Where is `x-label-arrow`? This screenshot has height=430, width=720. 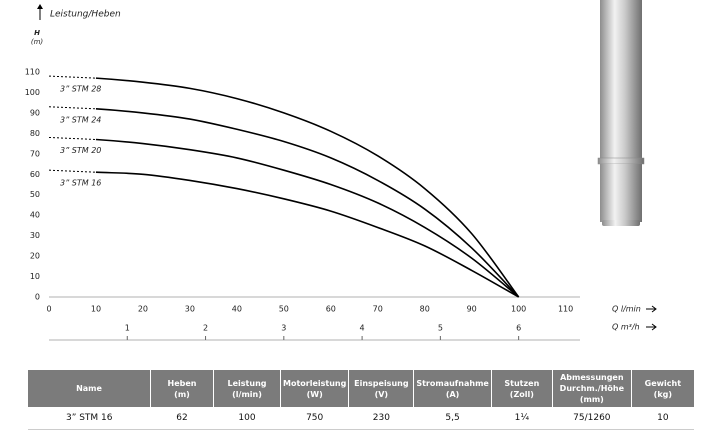
x-label-arrow is located at coordinates (651, 309).